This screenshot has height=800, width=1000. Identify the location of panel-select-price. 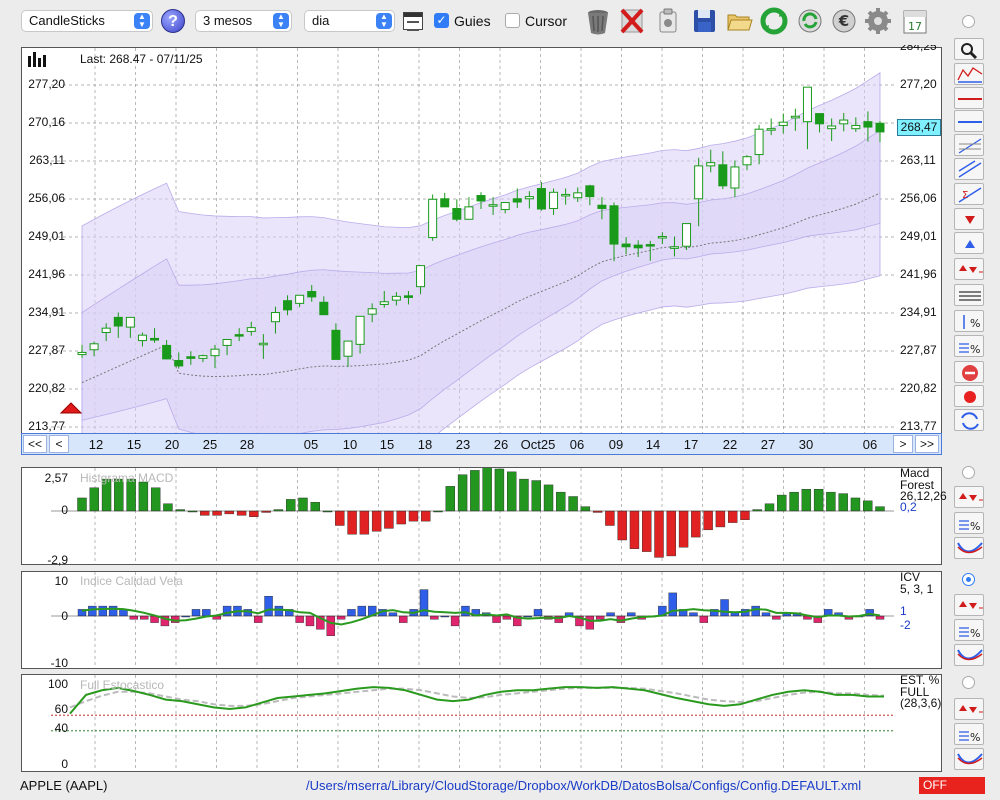
(968, 21).